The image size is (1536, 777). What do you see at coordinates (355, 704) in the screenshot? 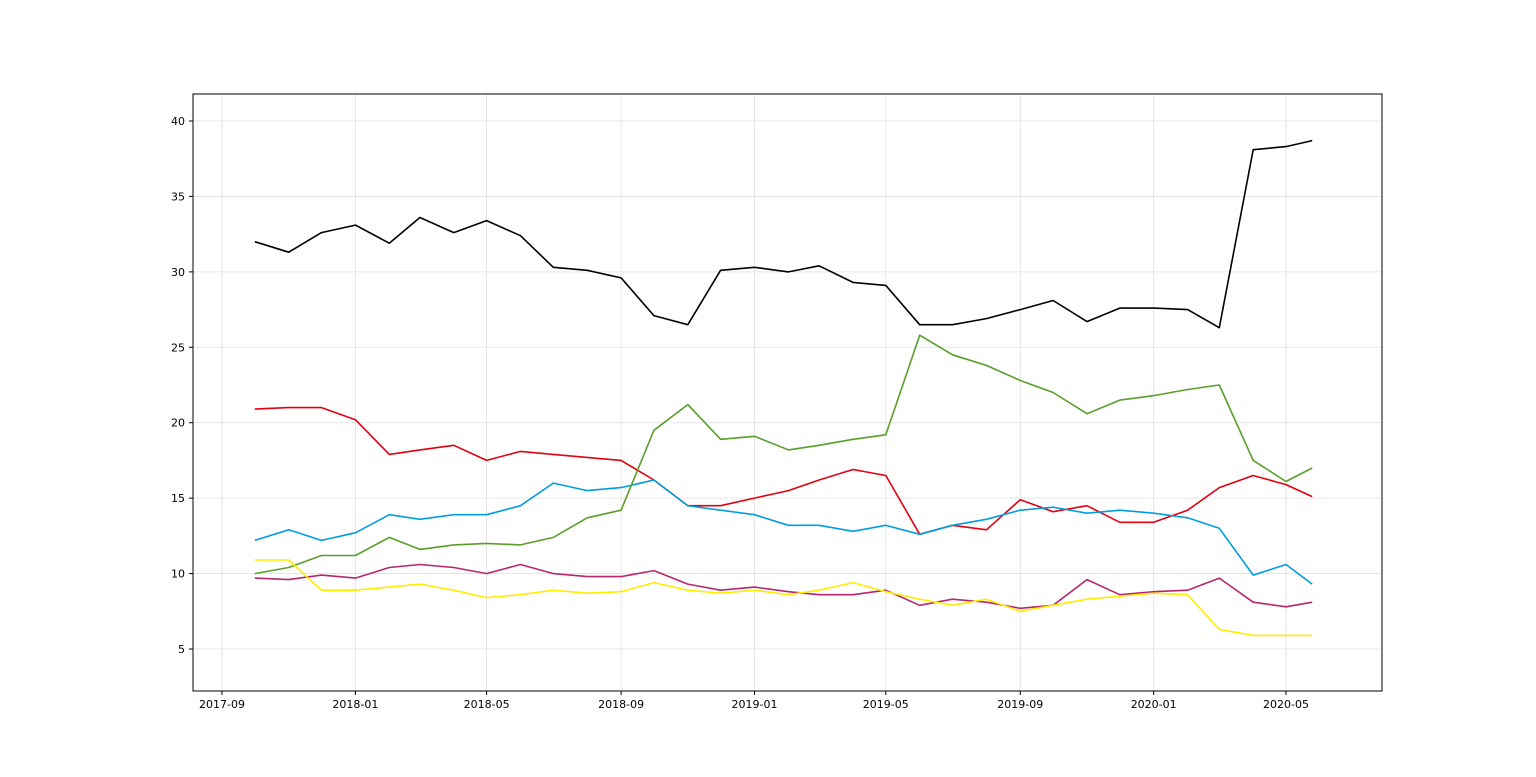
I see `x-tick-label: 2018-01` at bounding box center [355, 704].